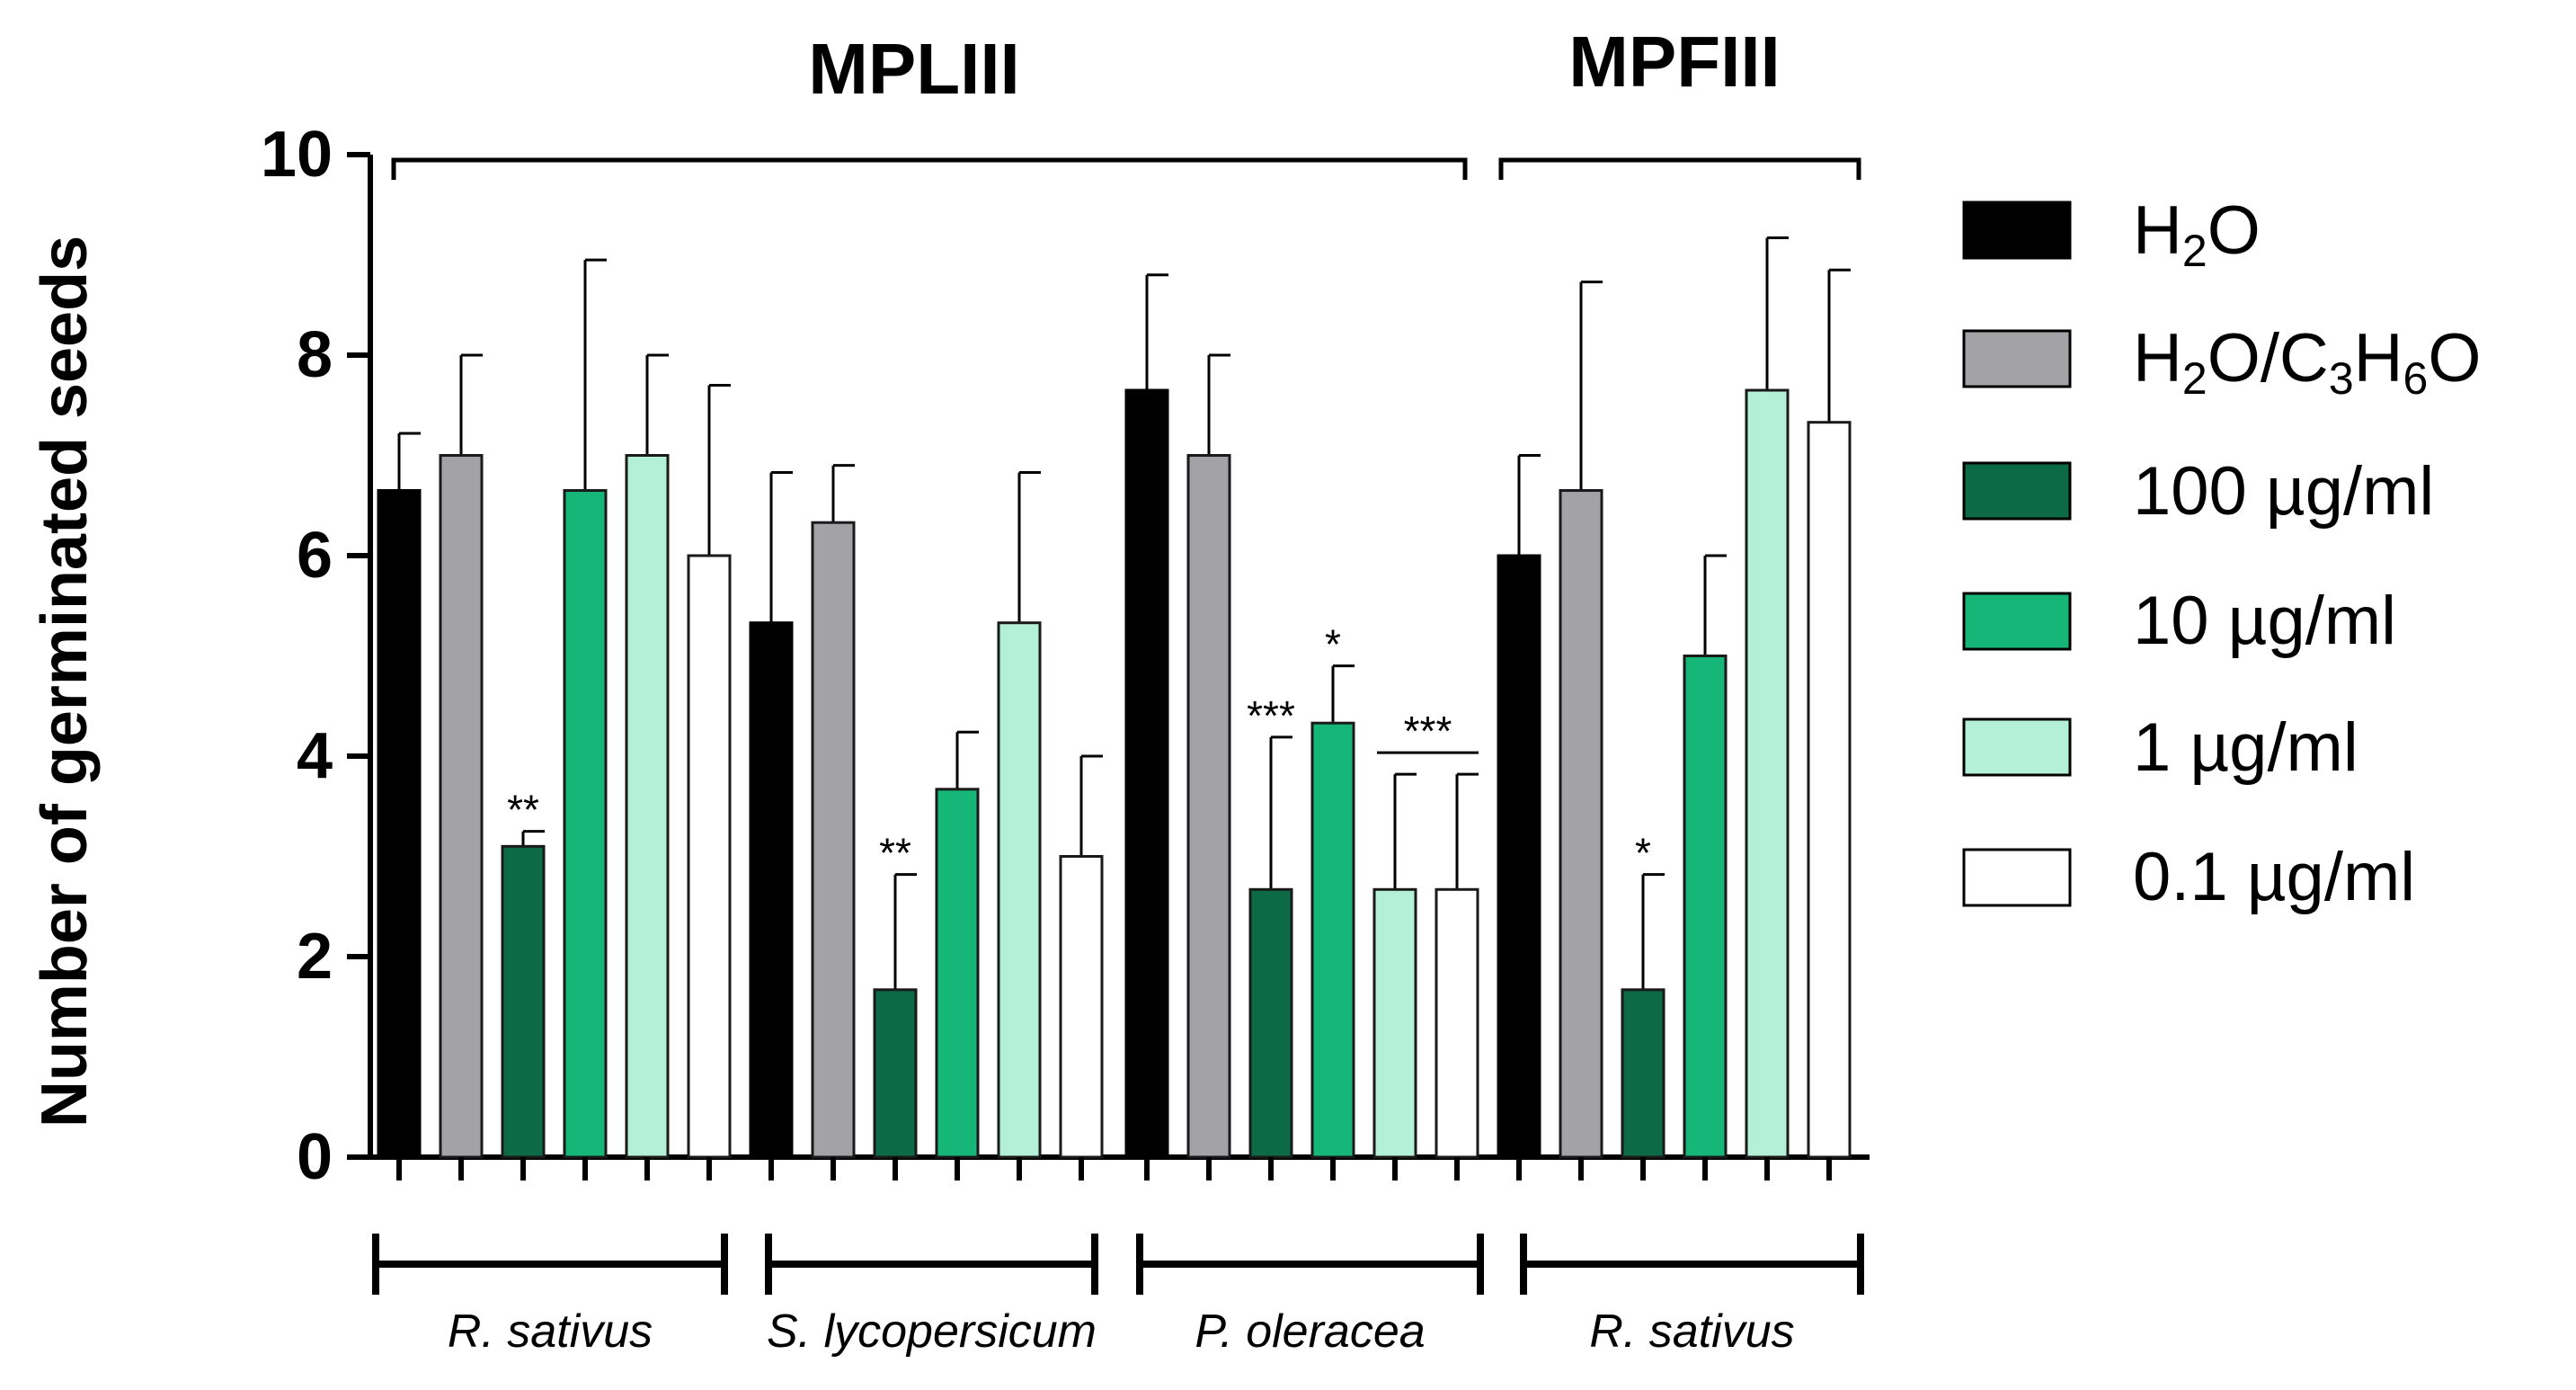 The image size is (2576, 1390). I want to click on group-label: S. lycopersicum, so click(932, 1331).